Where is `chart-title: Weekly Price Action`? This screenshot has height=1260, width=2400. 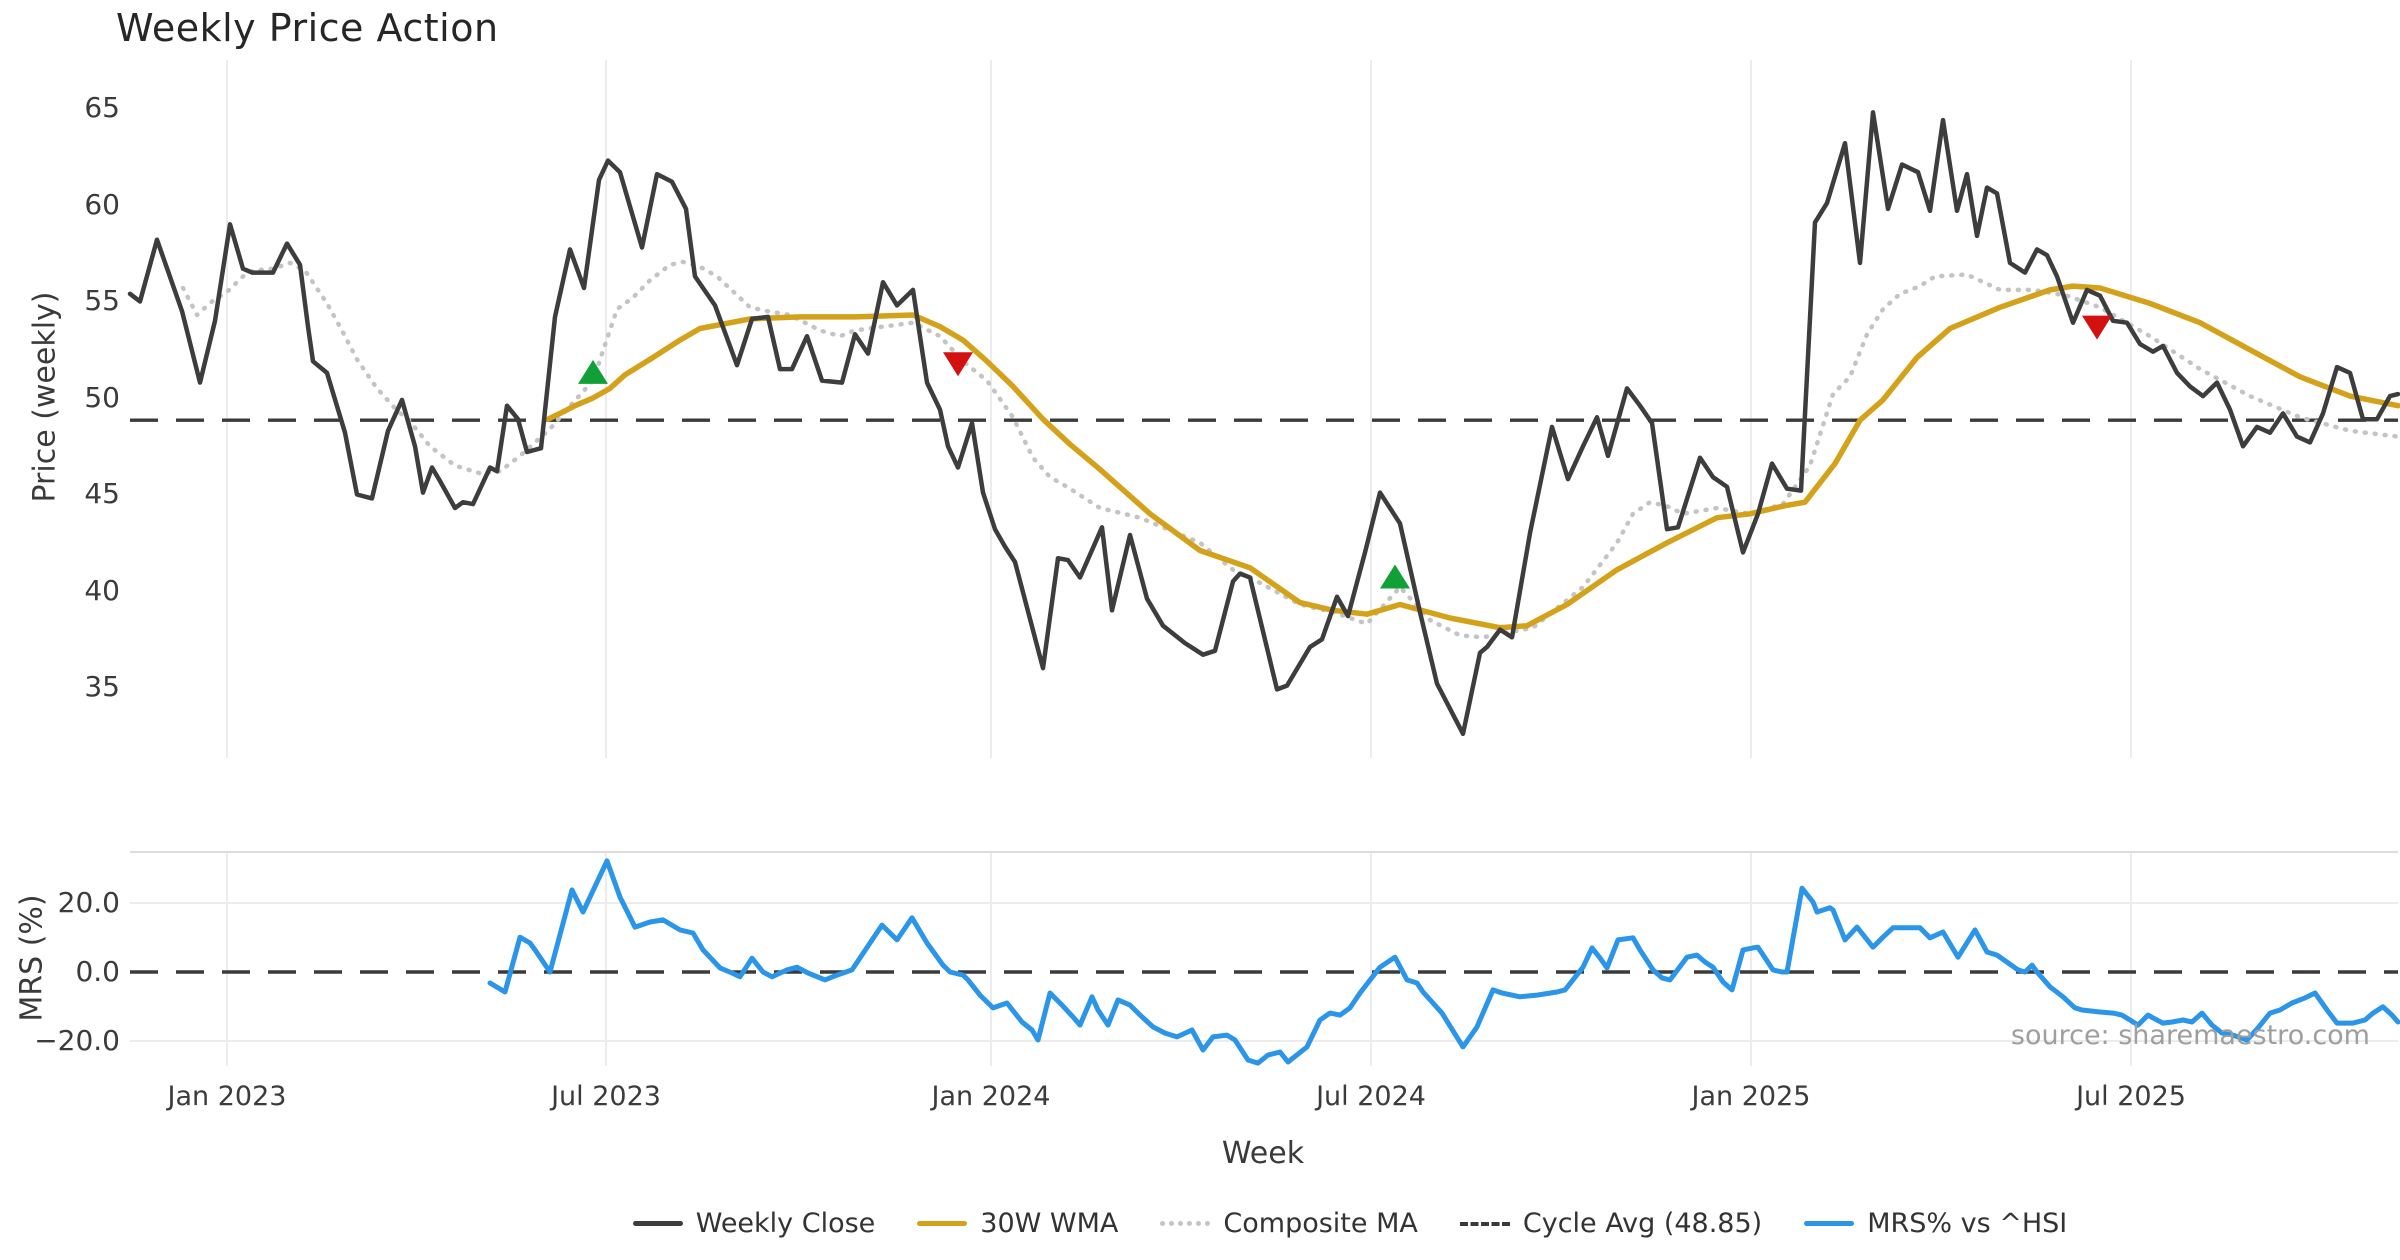
chart-title: Weekly Price Action is located at coordinates (307, 28).